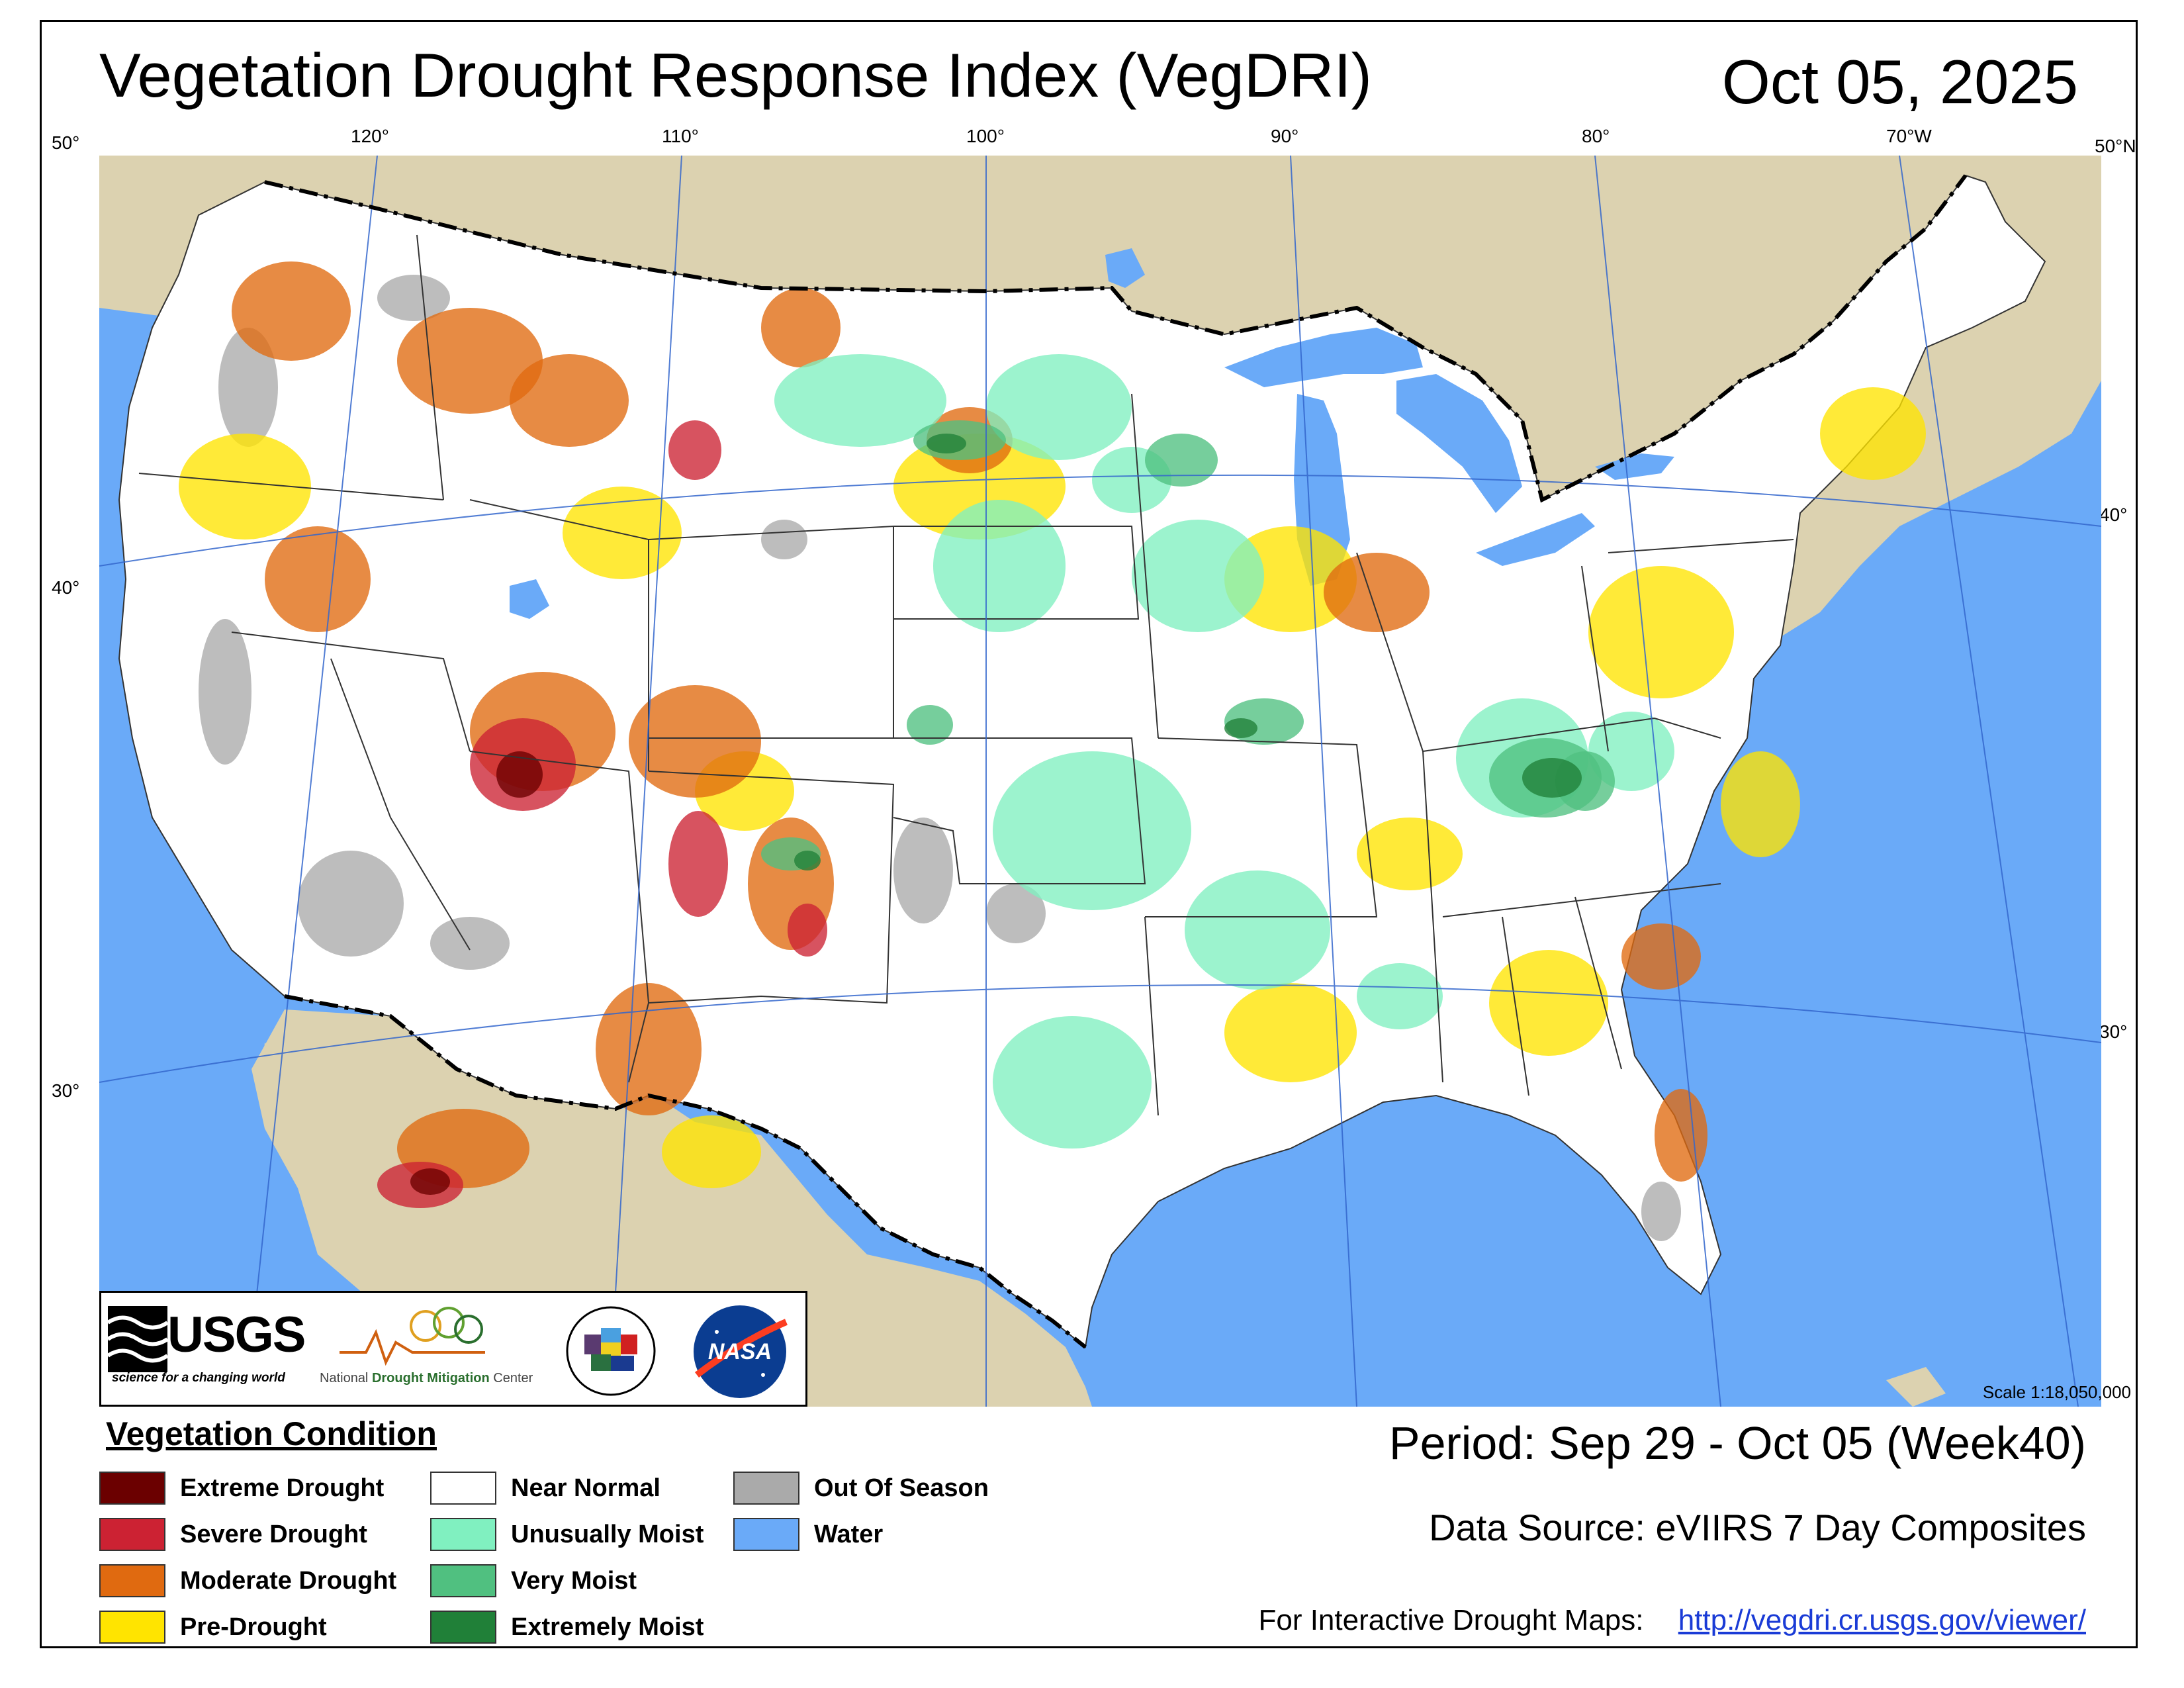  What do you see at coordinates (585, 1488) in the screenshot?
I see `legend-label: Near Normal` at bounding box center [585, 1488].